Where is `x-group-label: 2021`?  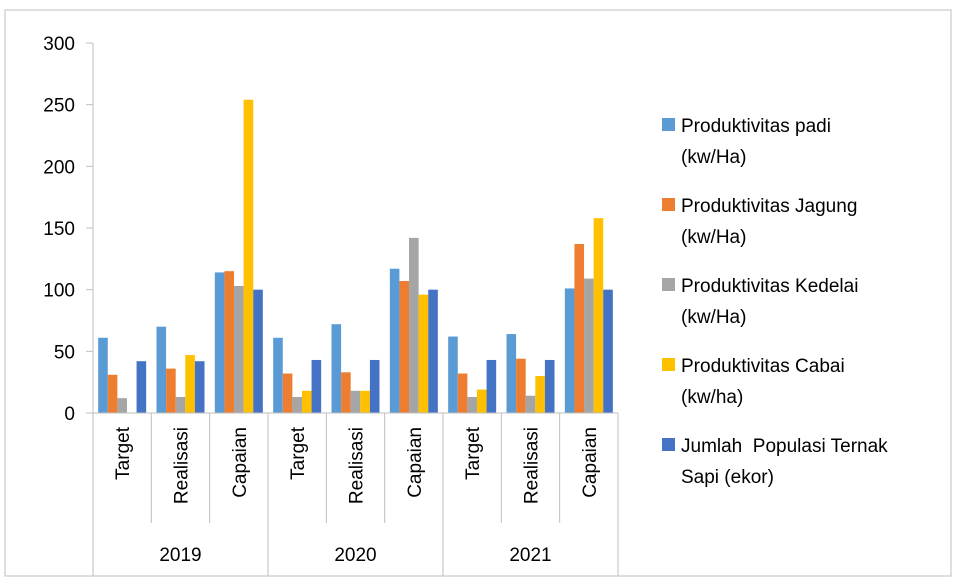 x-group-label: 2021 is located at coordinates (530, 555).